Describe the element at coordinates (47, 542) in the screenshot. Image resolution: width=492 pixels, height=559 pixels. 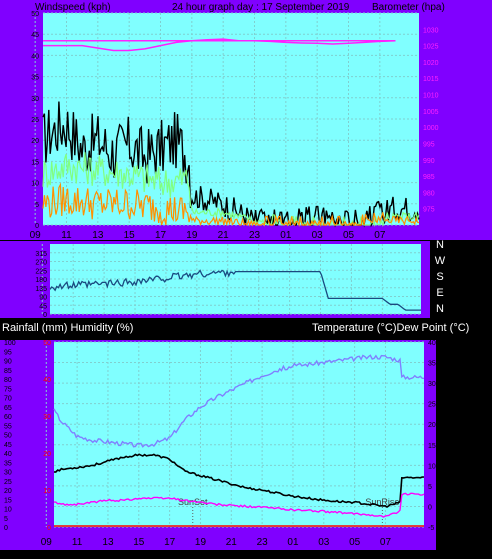
I see `temperature-x-tick-label: 09` at that location.